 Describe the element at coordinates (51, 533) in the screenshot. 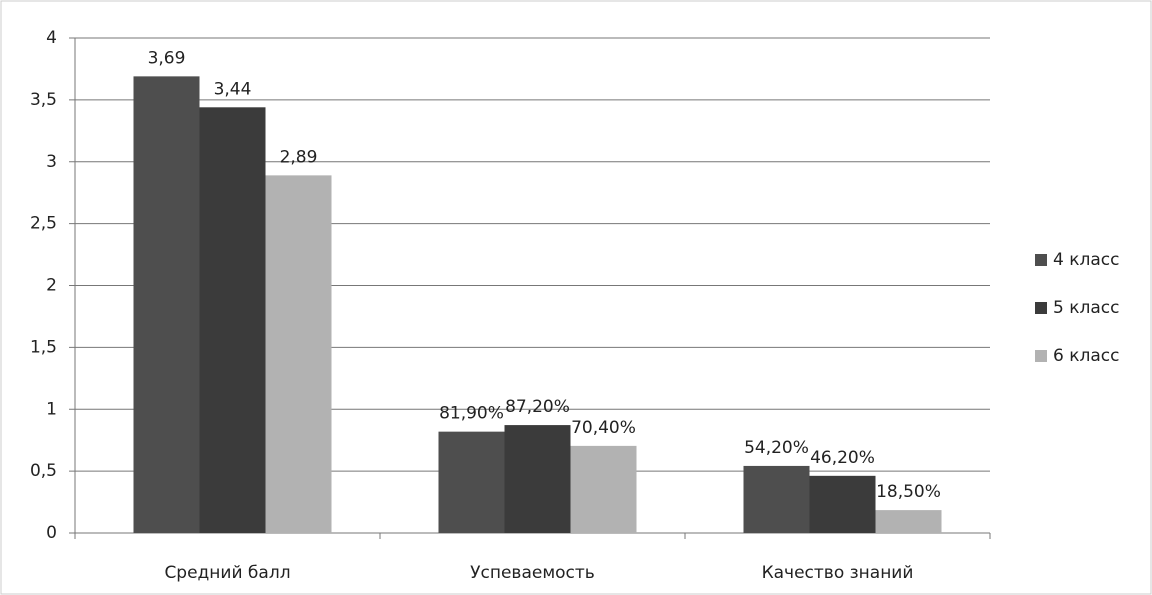

I see `y-tick-label: 0` at that location.